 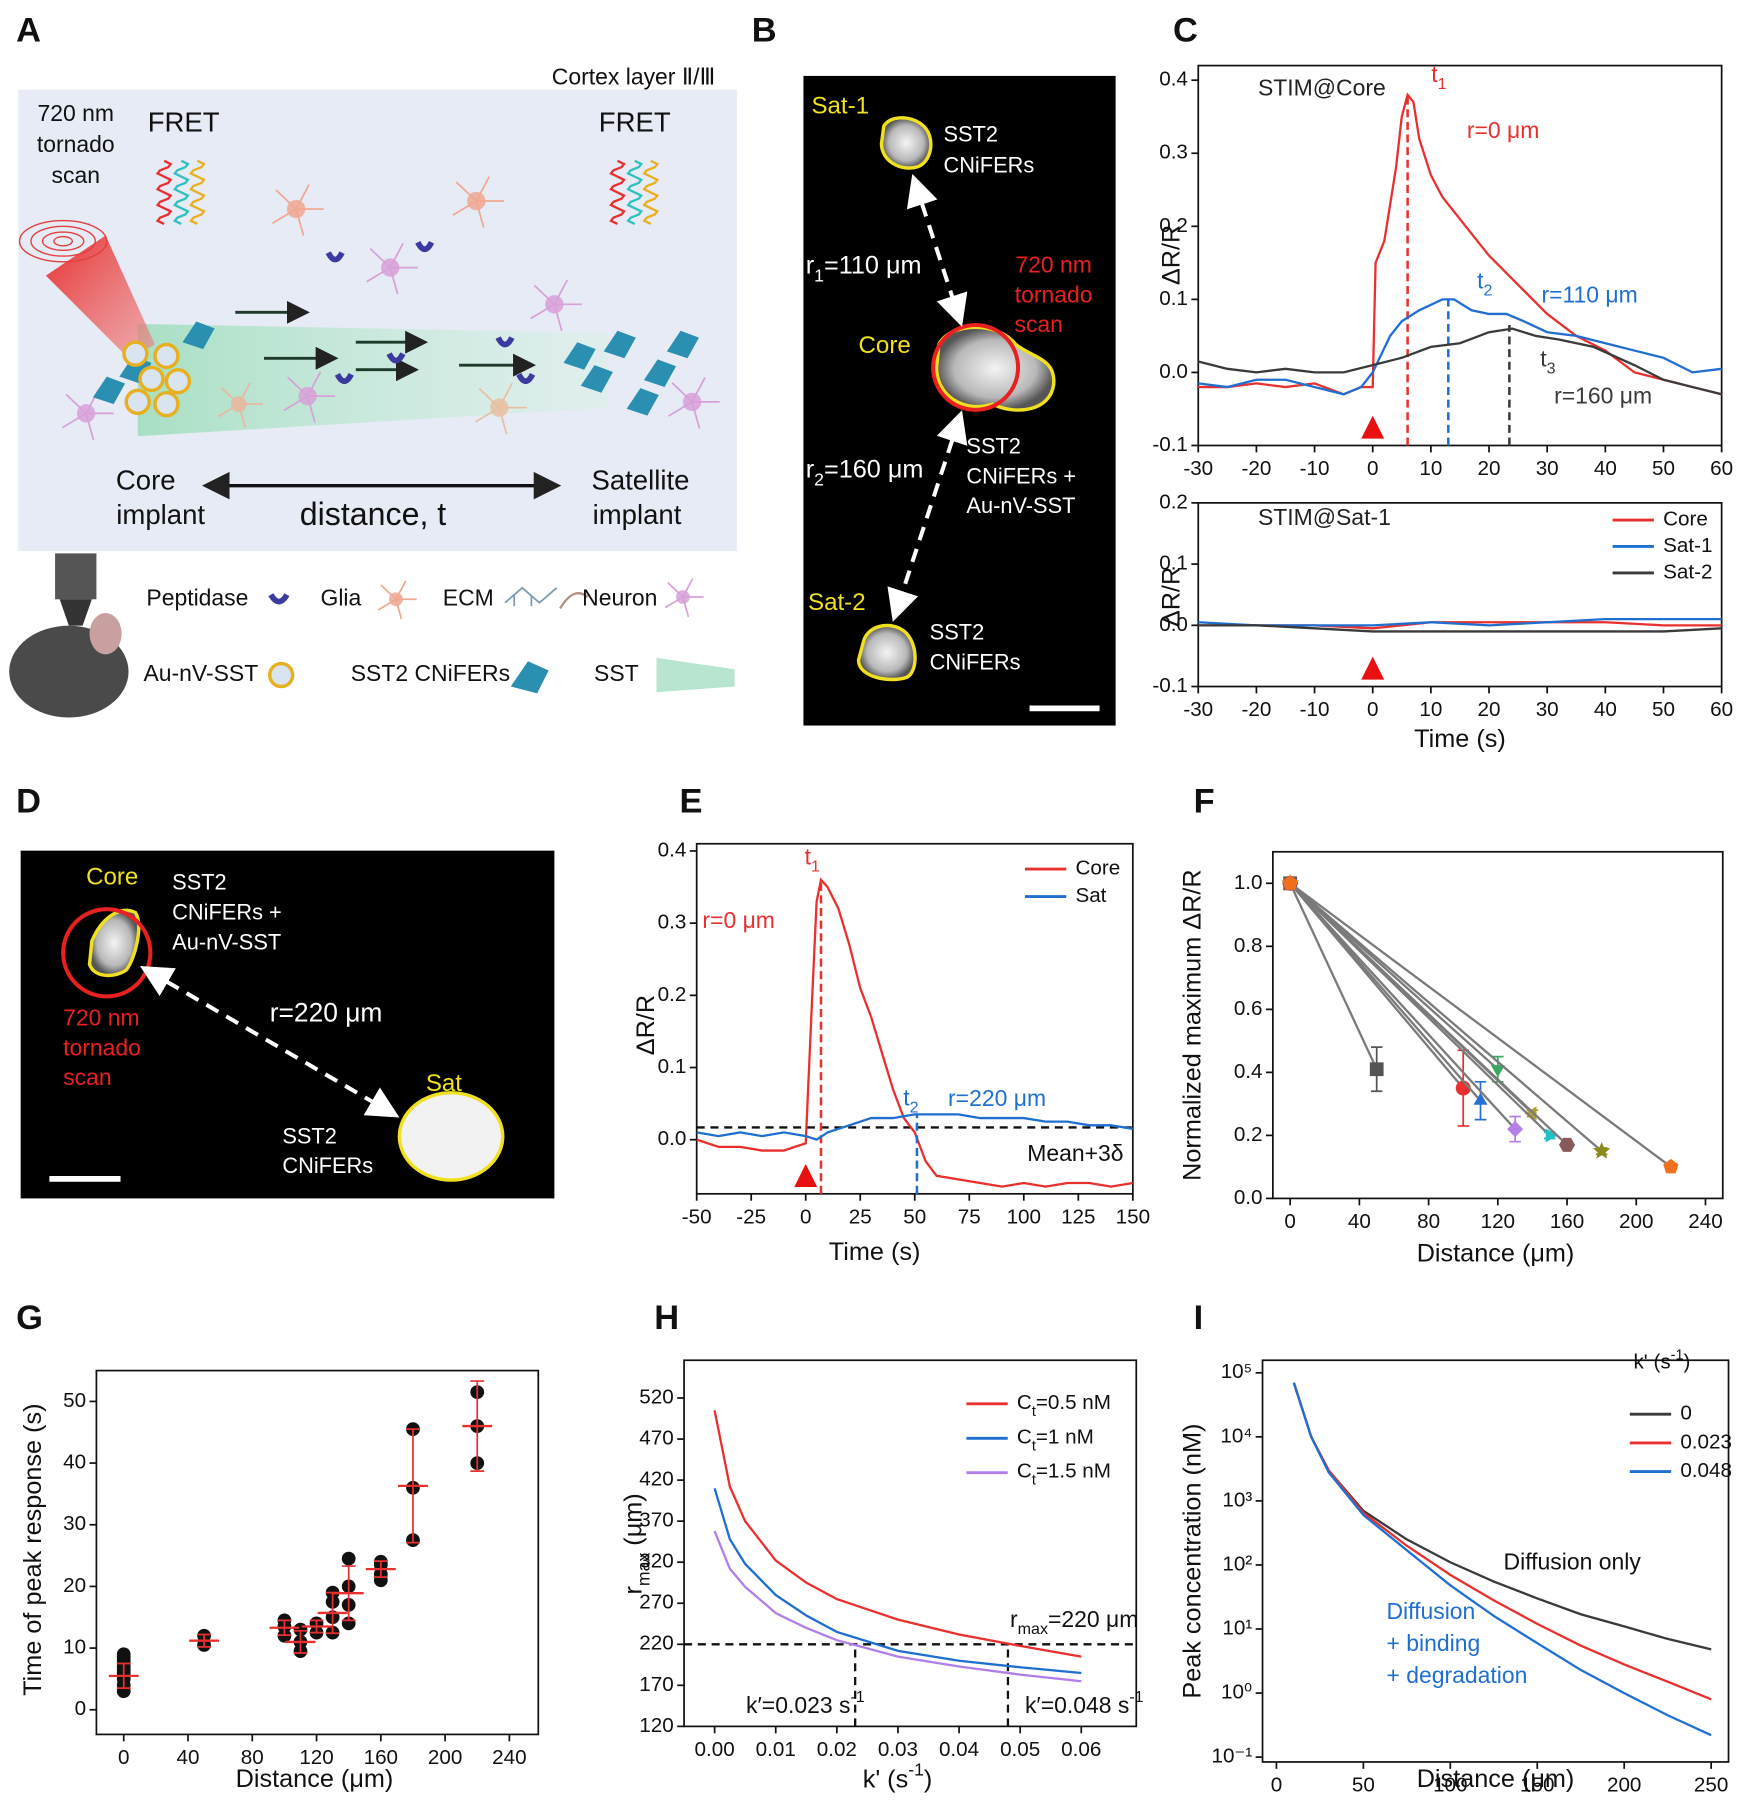 I want to click on x-tick-label: -20, so click(x=1256, y=709).